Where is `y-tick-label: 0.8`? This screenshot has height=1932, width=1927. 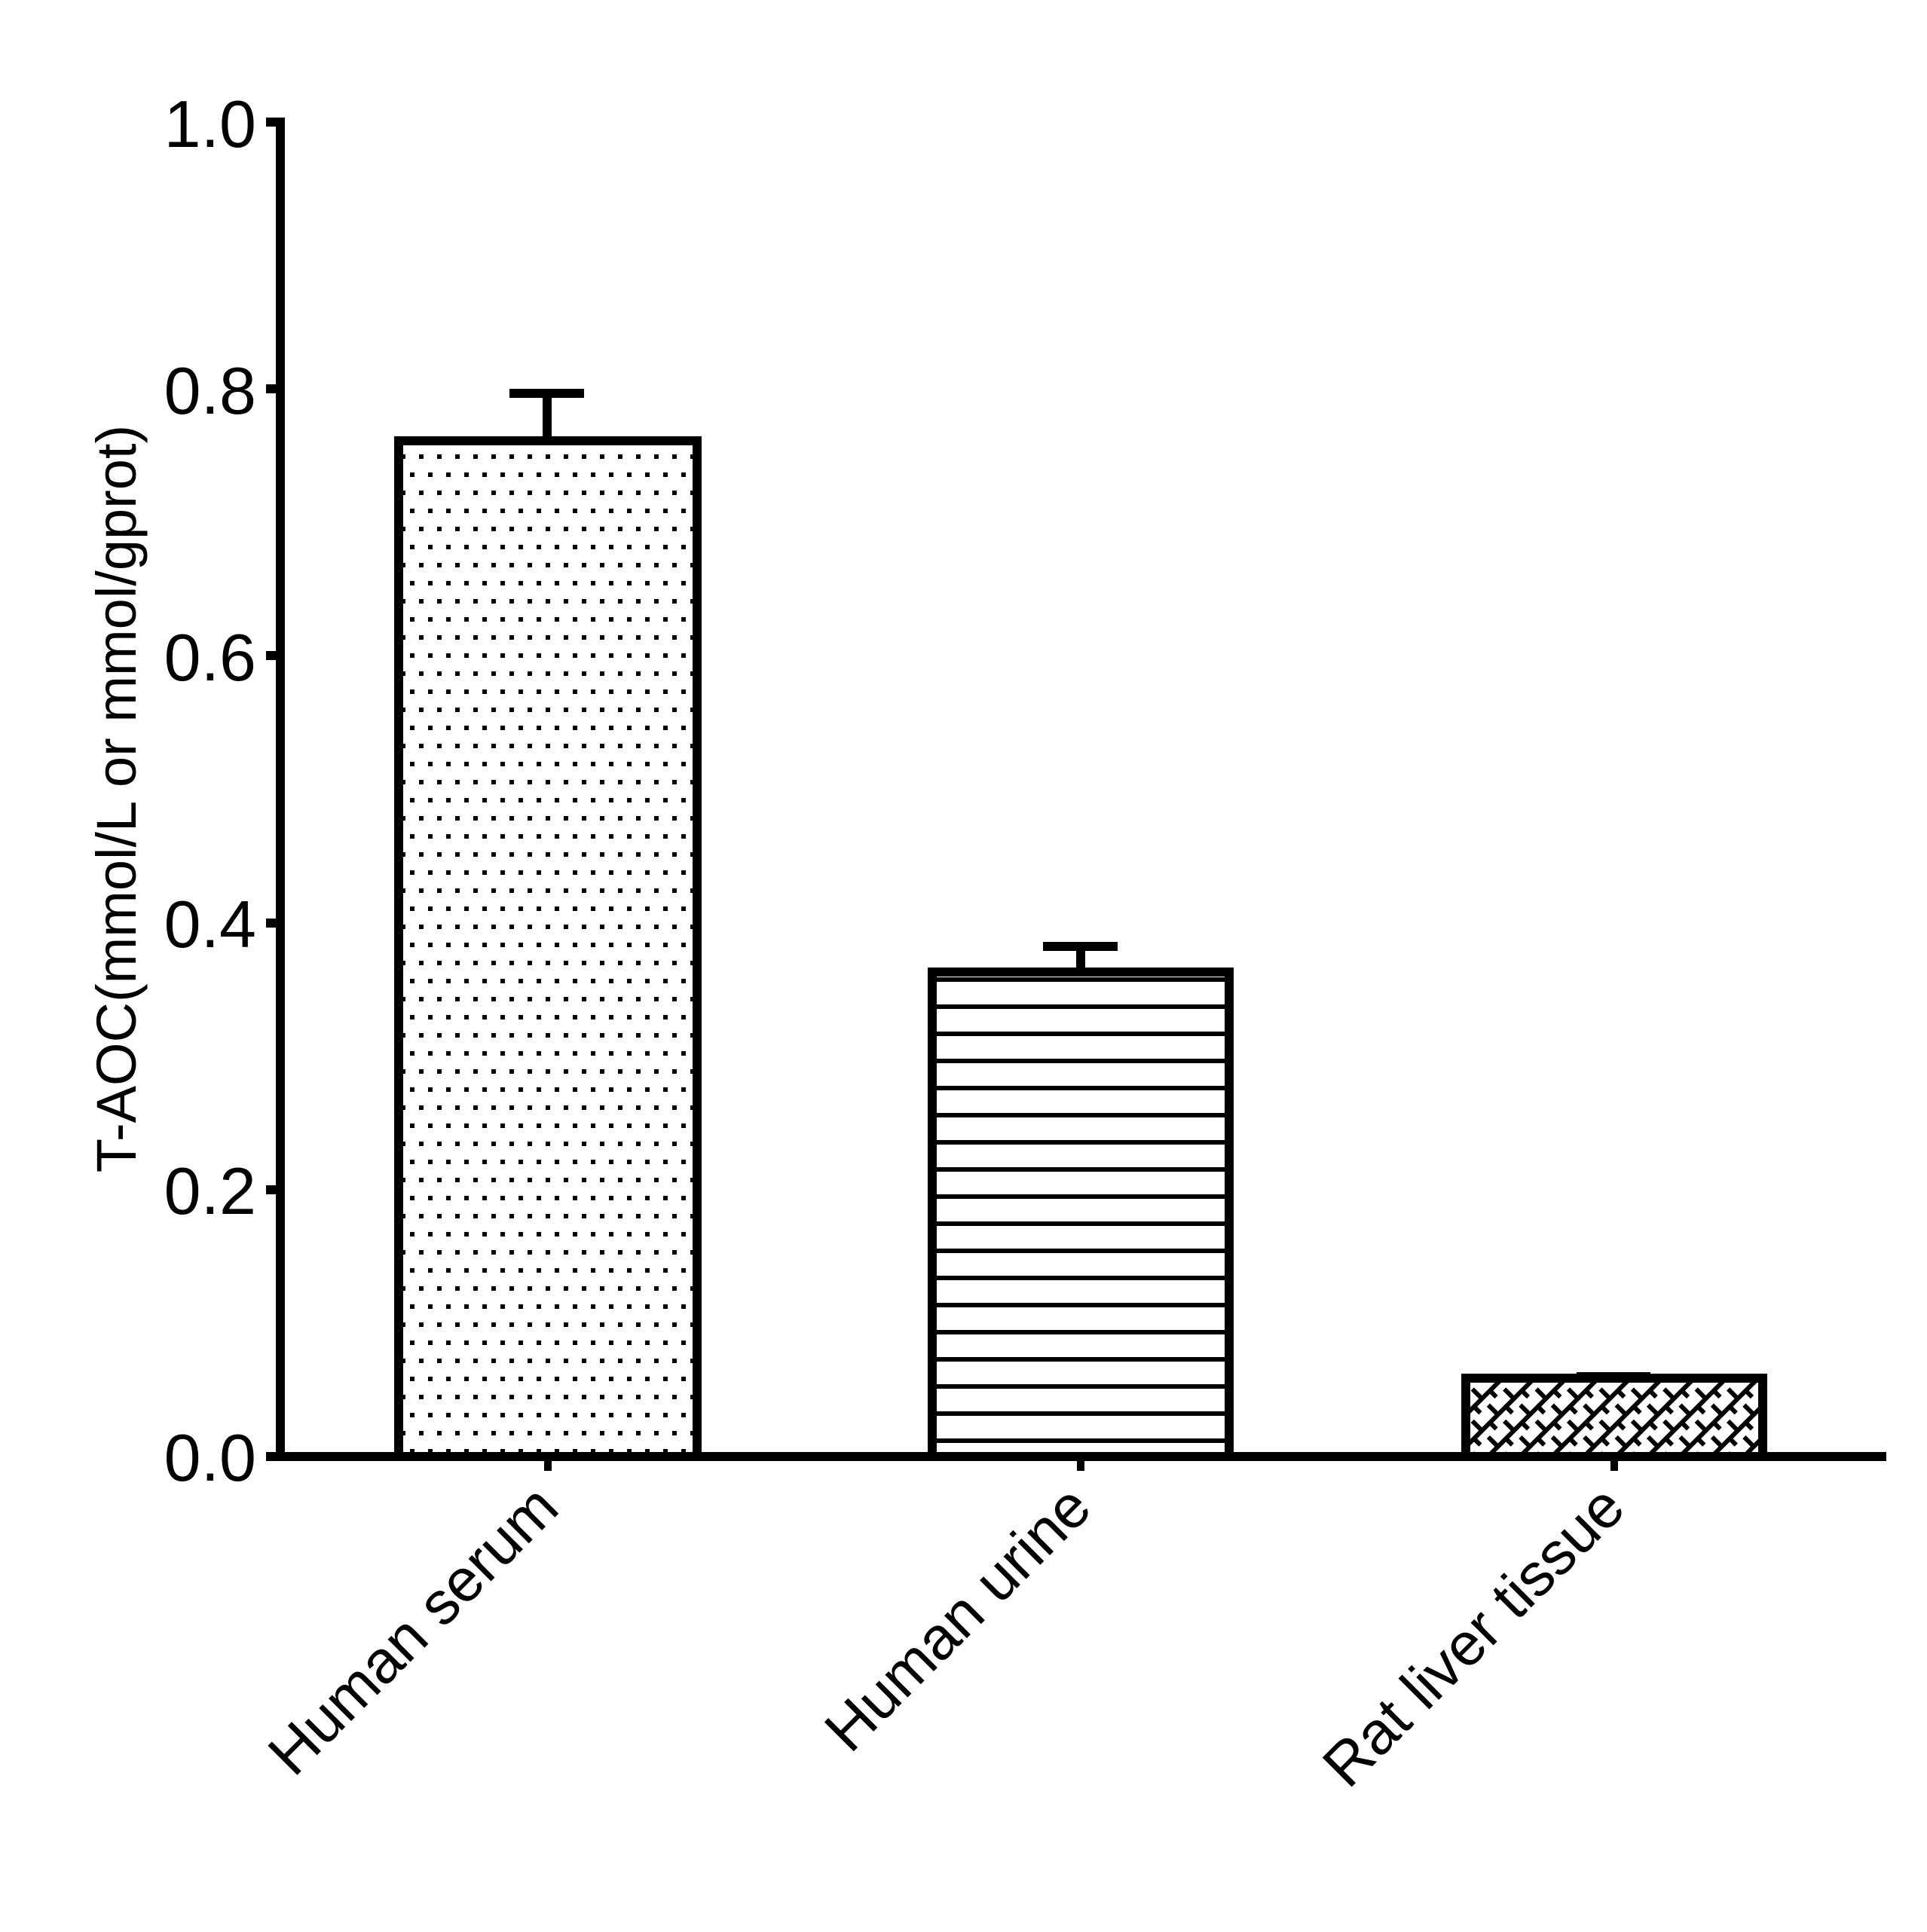
y-tick-label: 0.8 is located at coordinates (210, 391).